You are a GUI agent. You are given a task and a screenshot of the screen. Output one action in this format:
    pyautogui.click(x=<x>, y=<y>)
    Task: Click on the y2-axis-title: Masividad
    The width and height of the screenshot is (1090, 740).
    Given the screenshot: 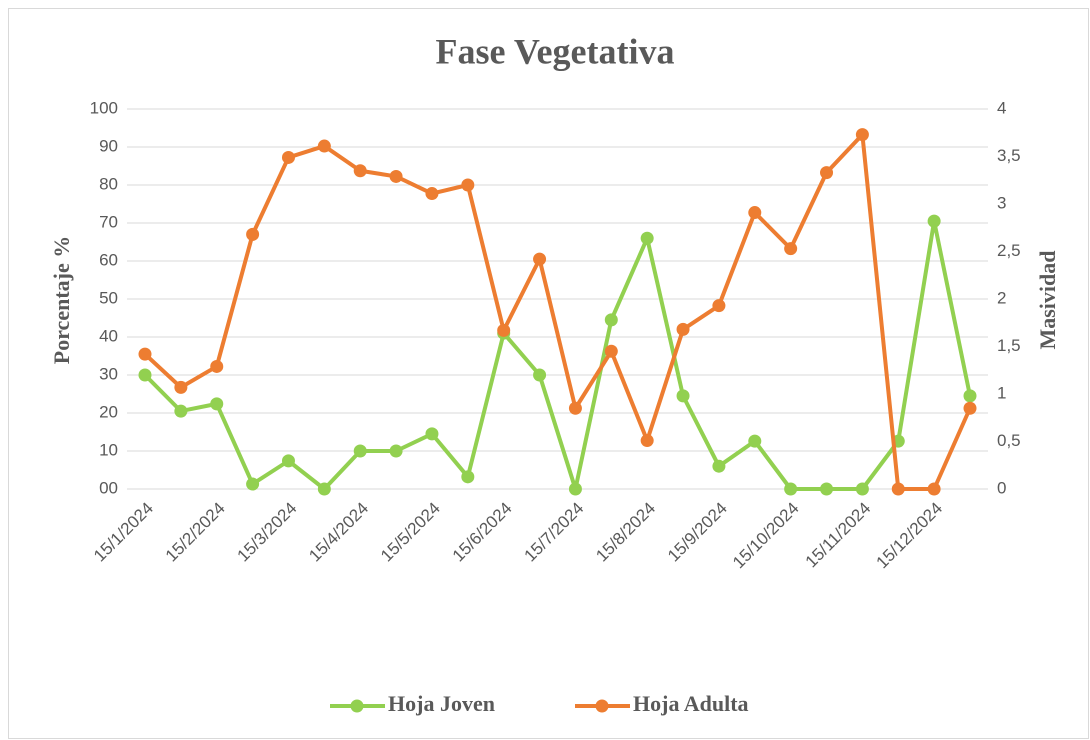 What is the action you would take?
    pyautogui.click(x=1047, y=299)
    